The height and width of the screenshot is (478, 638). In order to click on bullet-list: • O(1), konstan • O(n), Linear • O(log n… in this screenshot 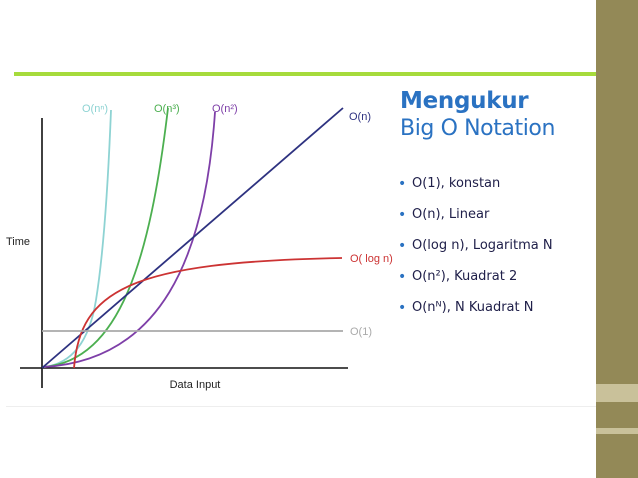, I will do `click(475, 245)`.